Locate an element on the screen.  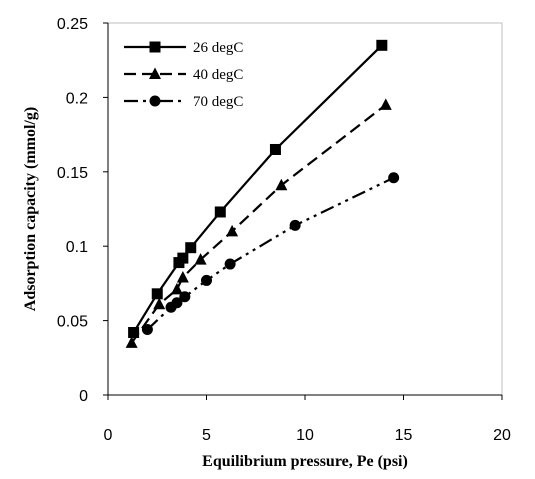
x-tick-label: 10 is located at coordinates (305, 435).